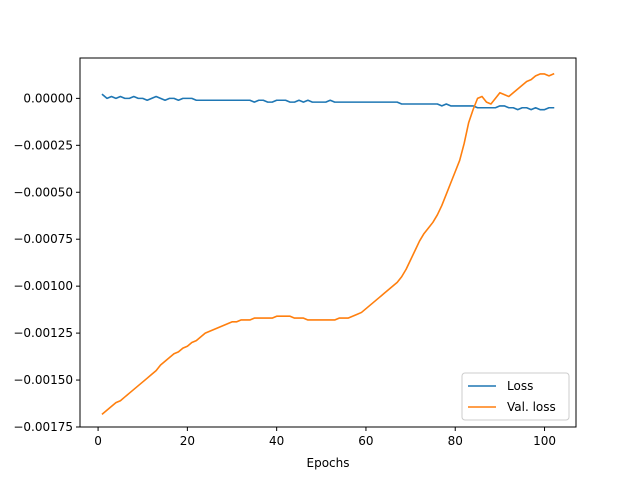  What do you see at coordinates (455, 441) in the screenshot?
I see `x-tick-label: 80` at bounding box center [455, 441].